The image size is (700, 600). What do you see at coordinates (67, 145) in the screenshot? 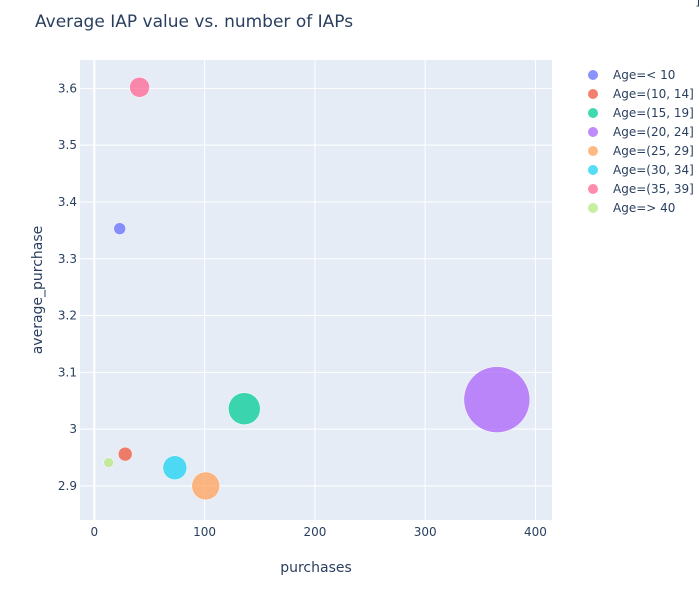
I see `y-tick-label: 3.5` at bounding box center [67, 145].